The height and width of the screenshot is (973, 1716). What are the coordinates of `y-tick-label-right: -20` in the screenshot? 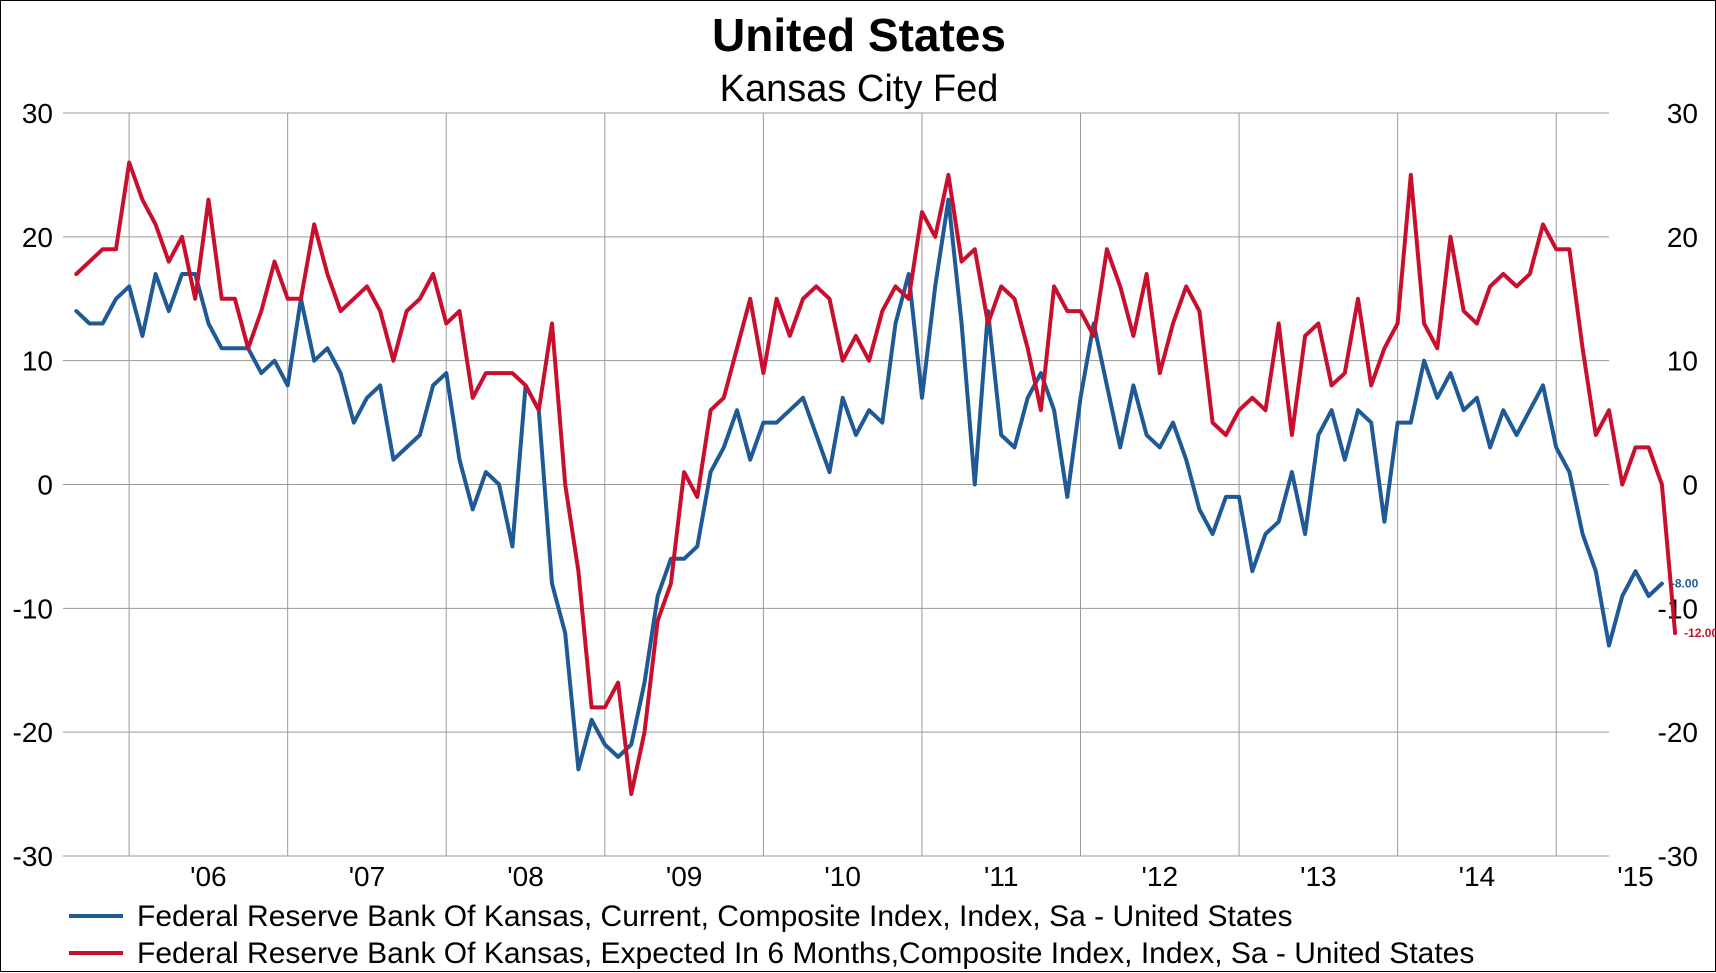 It's located at (1678, 732).